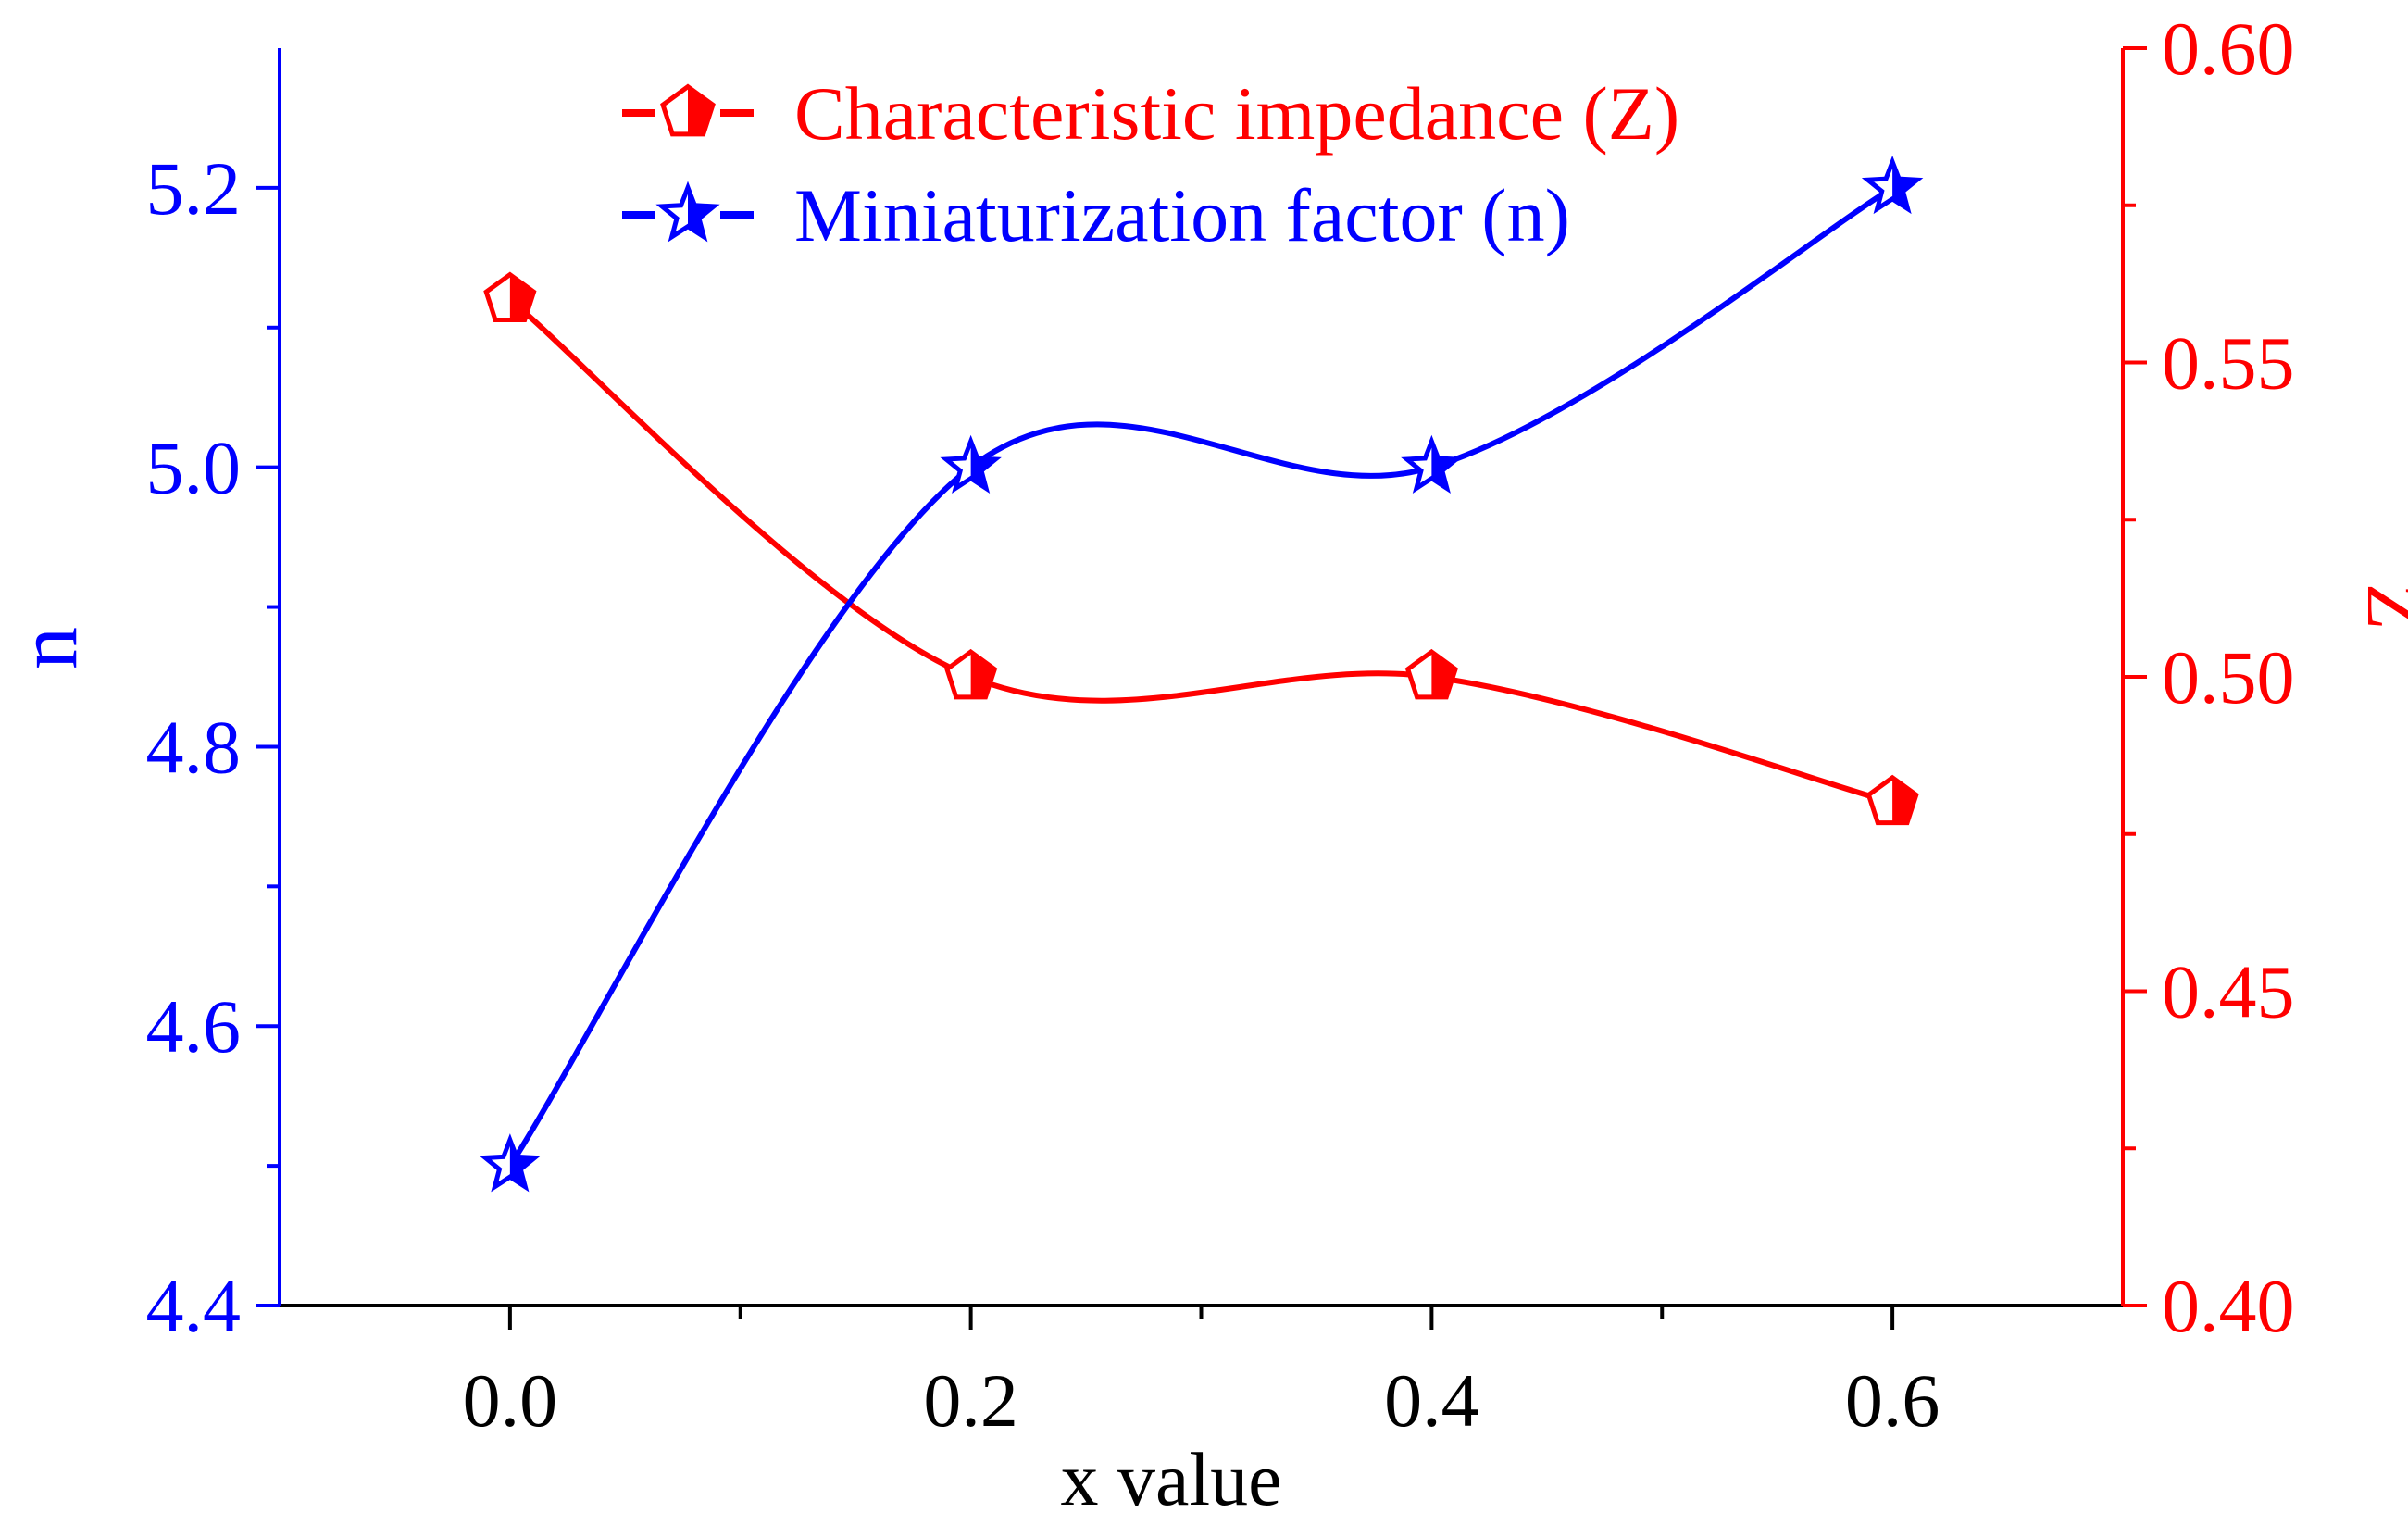 This screenshot has height=1525, width=2408. What do you see at coordinates (2228, 48) in the screenshot?
I see `right-y-tick-label: 0.60` at bounding box center [2228, 48].